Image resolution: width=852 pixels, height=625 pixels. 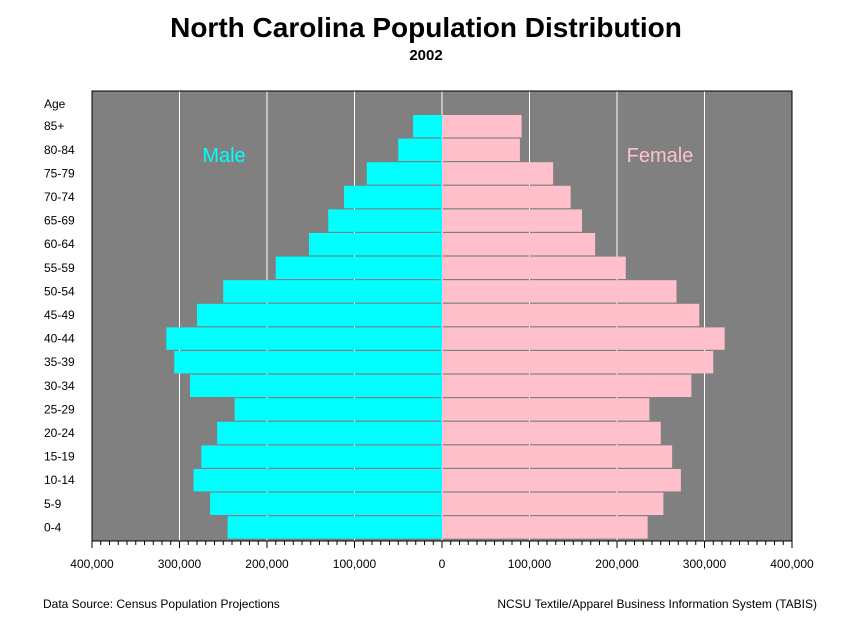 What do you see at coordinates (59, 433) in the screenshot?
I see `age-tick-label: 20-24` at bounding box center [59, 433].